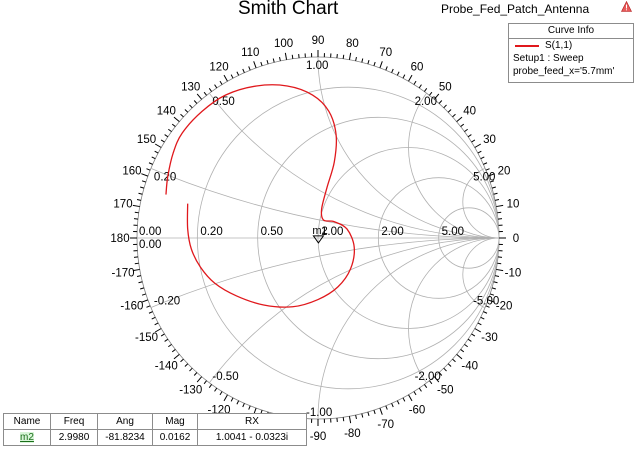 This screenshot has height=450, width=636. Describe the element at coordinates (125, 421) in the screenshot. I see `header-ang: Ang` at that location.